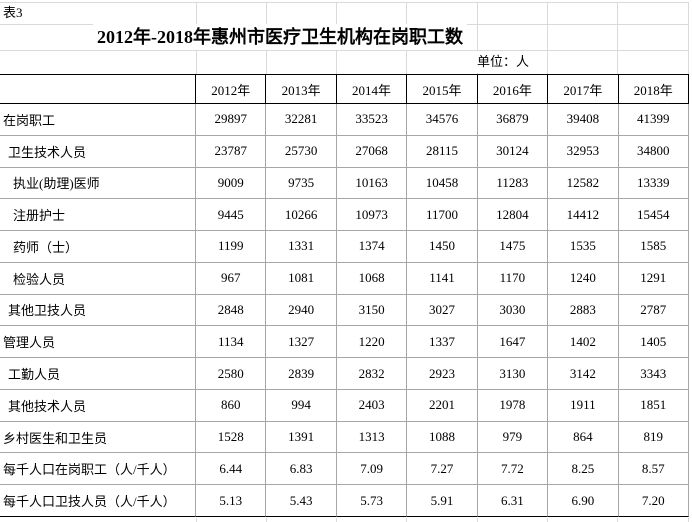 This screenshot has width=692, height=522. I want to click on row-label: 在岗职工, so click(98, 120).